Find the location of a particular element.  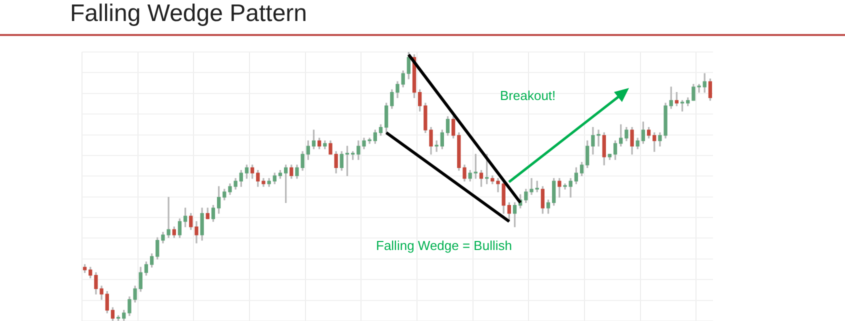

annotation: Breakout! is located at coordinates (528, 95).